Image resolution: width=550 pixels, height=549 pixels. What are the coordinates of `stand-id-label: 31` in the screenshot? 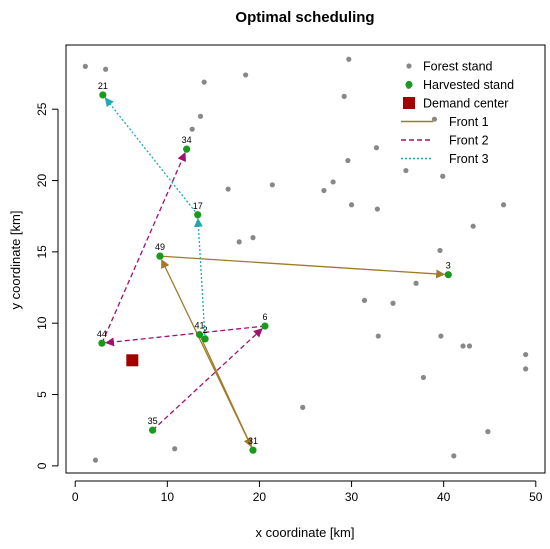 It's located at (253, 441).